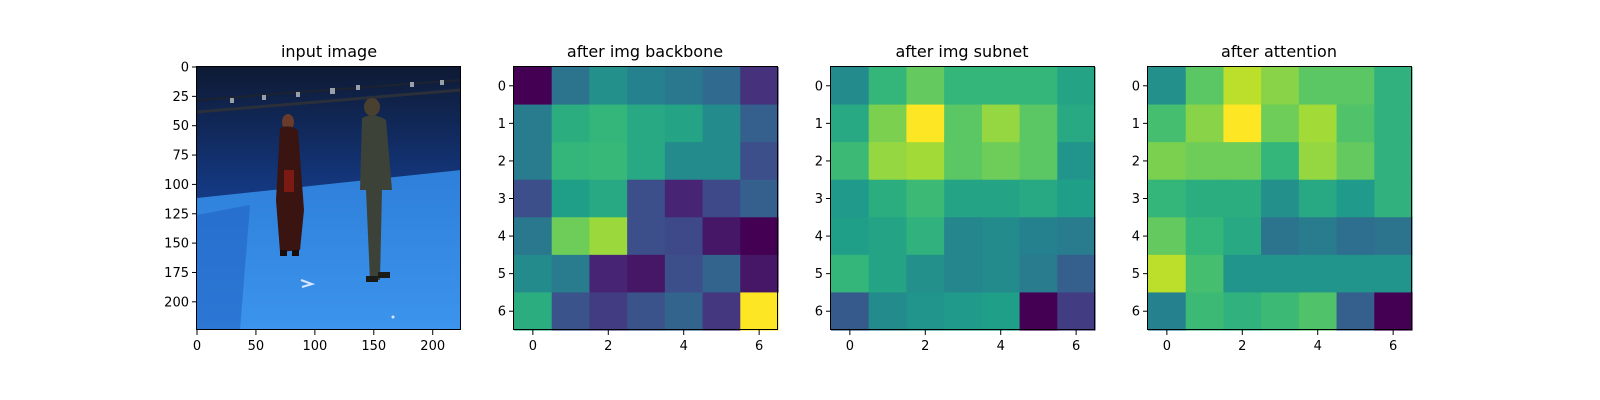 This screenshot has width=1600, height=400. What do you see at coordinates (180, 156) in the screenshot?
I see `y-tick-label: 75` at bounding box center [180, 156].